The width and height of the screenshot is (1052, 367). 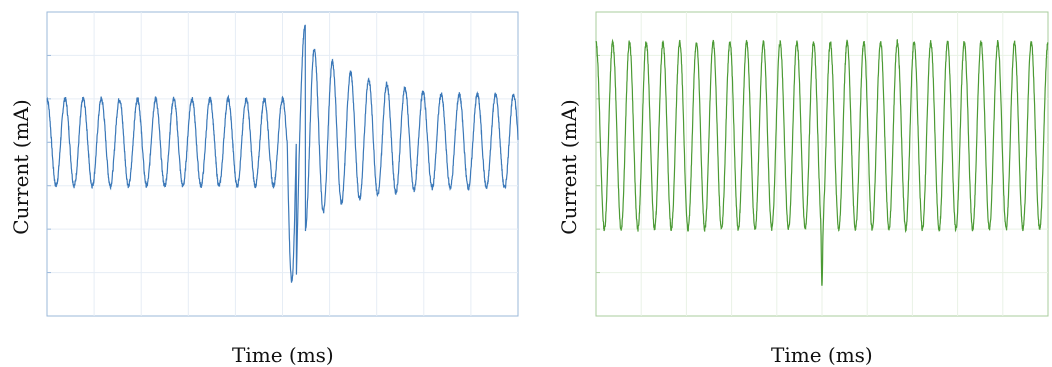 What do you see at coordinates (569, 166) in the screenshot?
I see `right-y-axis-label: Current (mA)` at bounding box center [569, 166].